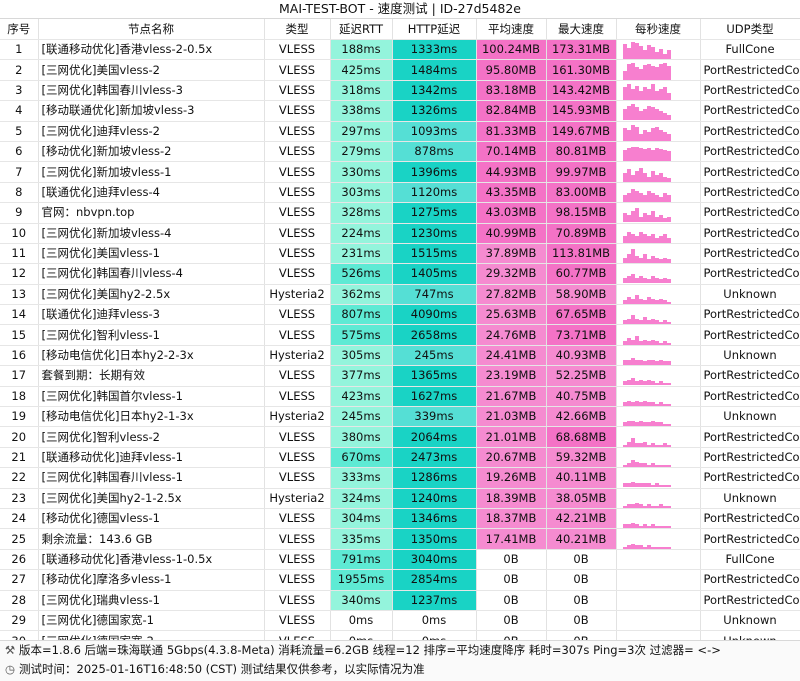 The height and width of the screenshot is (681, 800). Describe the element at coordinates (151, 29) in the screenshot. I see `header-node-name: 节点名称` at that location.